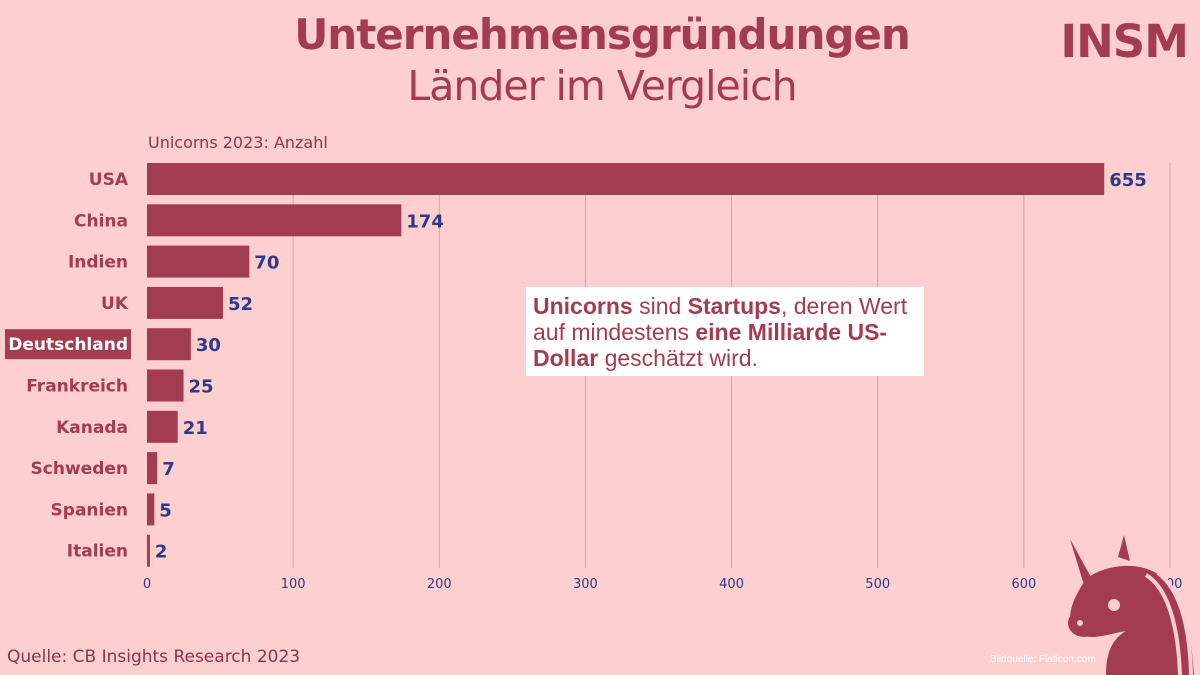 The height and width of the screenshot is (675, 1200). What do you see at coordinates (1131, 605) in the screenshot?
I see `unicorn-icon` at bounding box center [1131, 605].